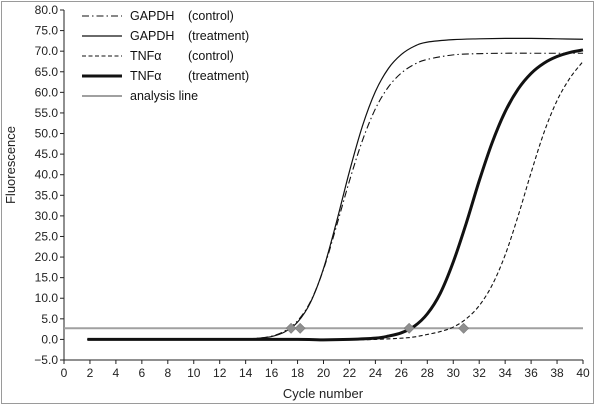 This screenshot has height=407, width=597. What do you see at coordinates (10, 165) in the screenshot?
I see `y-axis-title: Fluorescence` at bounding box center [10, 165].